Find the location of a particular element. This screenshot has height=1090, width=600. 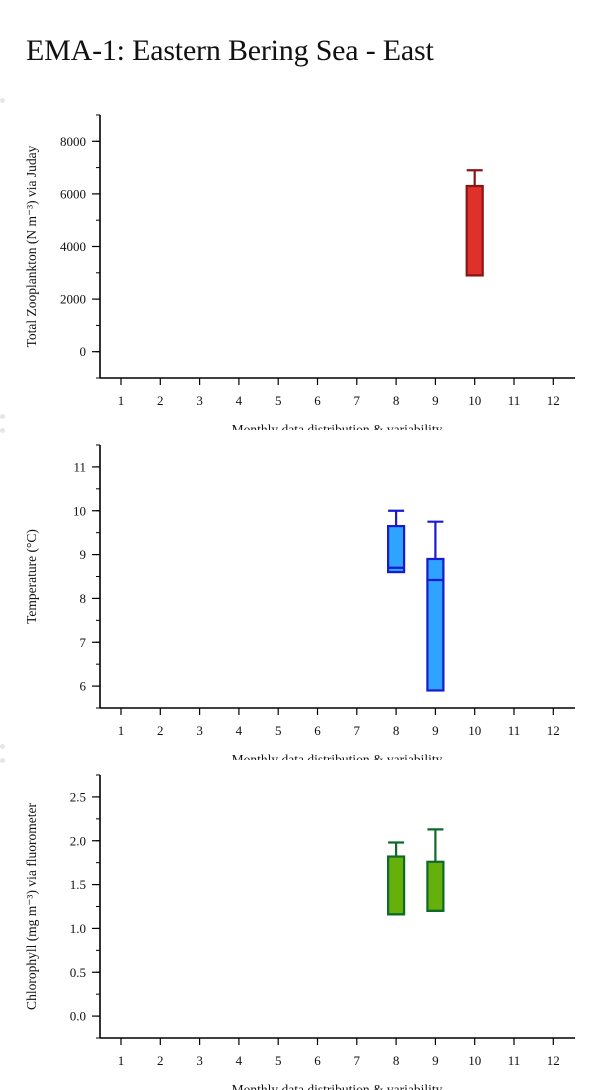

y-axis-label: Total Zooplankton (N m⁻³) via Juday is located at coordinates (31, 246).